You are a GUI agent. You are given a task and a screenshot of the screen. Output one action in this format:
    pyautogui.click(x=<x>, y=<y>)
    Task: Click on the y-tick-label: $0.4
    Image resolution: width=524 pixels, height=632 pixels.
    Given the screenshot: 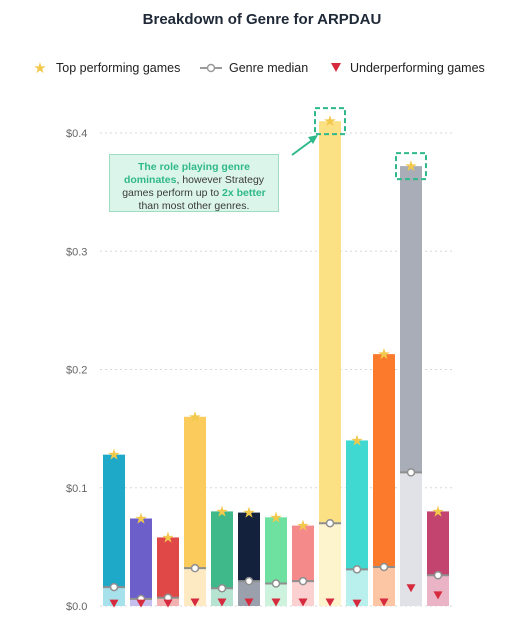 What is the action you would take?
    pyautogui.click(x=76, y=134)
    